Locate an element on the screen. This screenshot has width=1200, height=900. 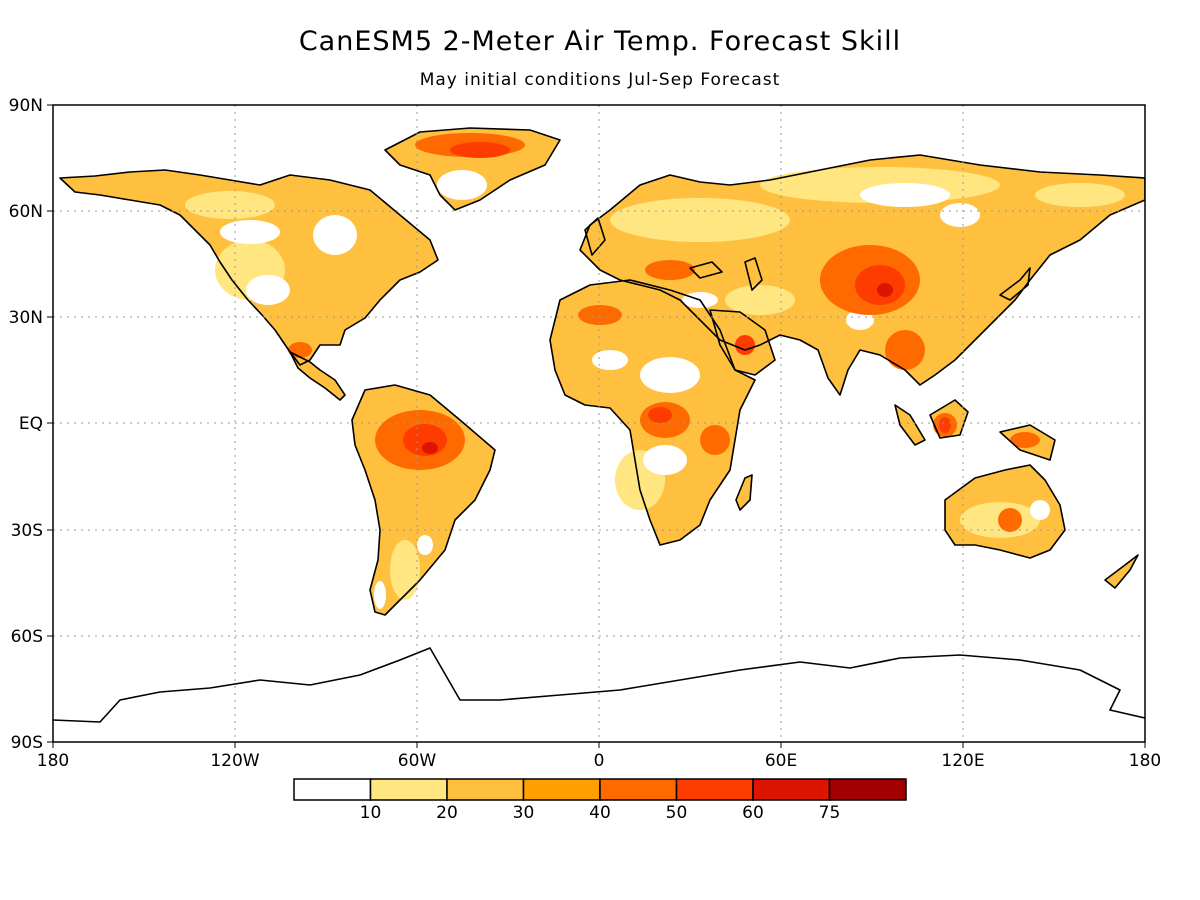
colorbar-label: 50 is located at coordinates (677, 813).